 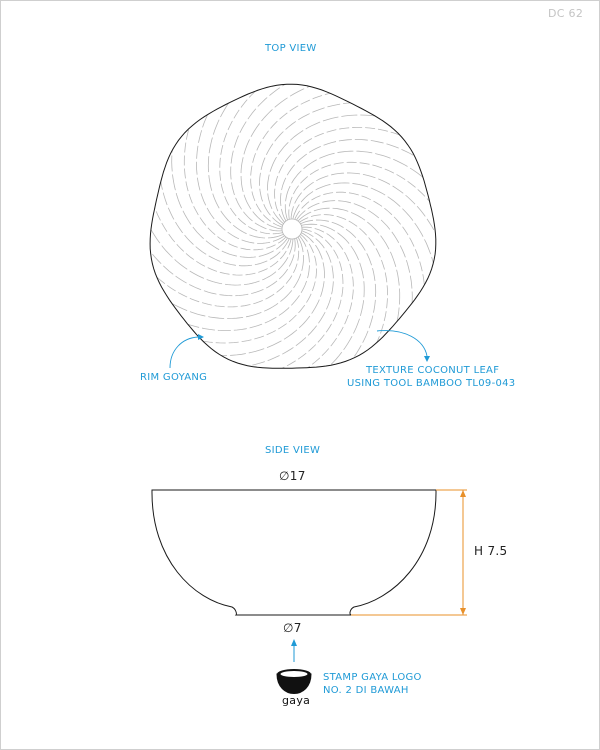 I want to click on texture-label-line2: USING TOOL BAMBOO TL09-043, so click(x=431, y=383).